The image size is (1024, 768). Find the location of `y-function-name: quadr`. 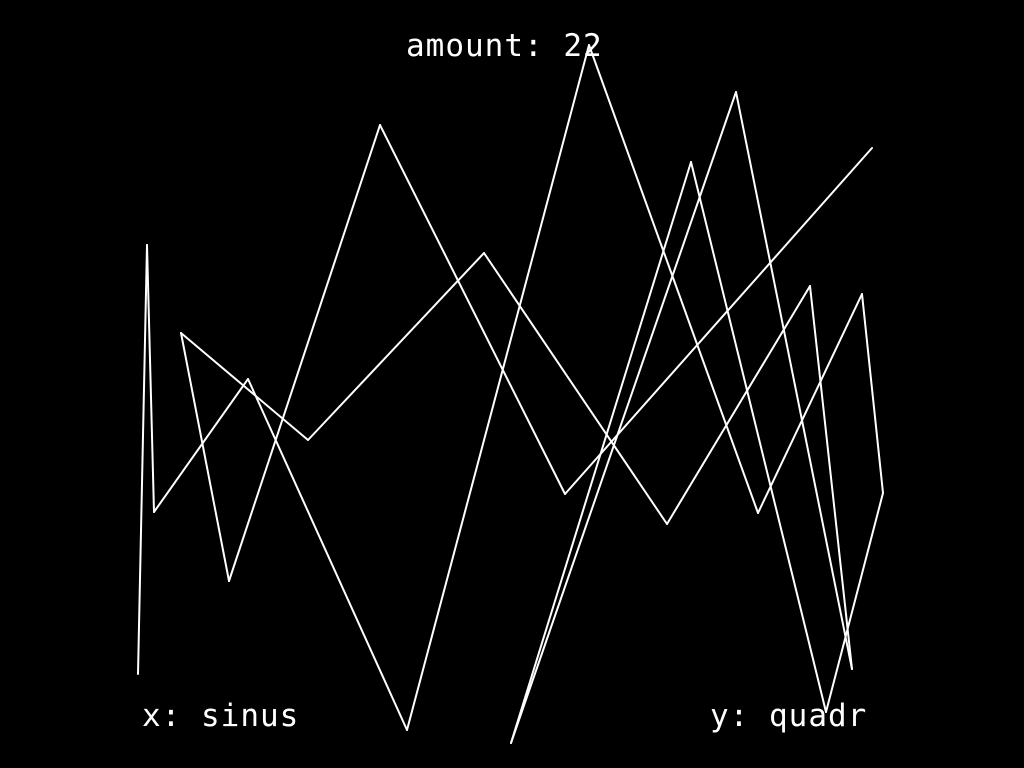

y-function-name: quadr is located at coordinates (818, 716).